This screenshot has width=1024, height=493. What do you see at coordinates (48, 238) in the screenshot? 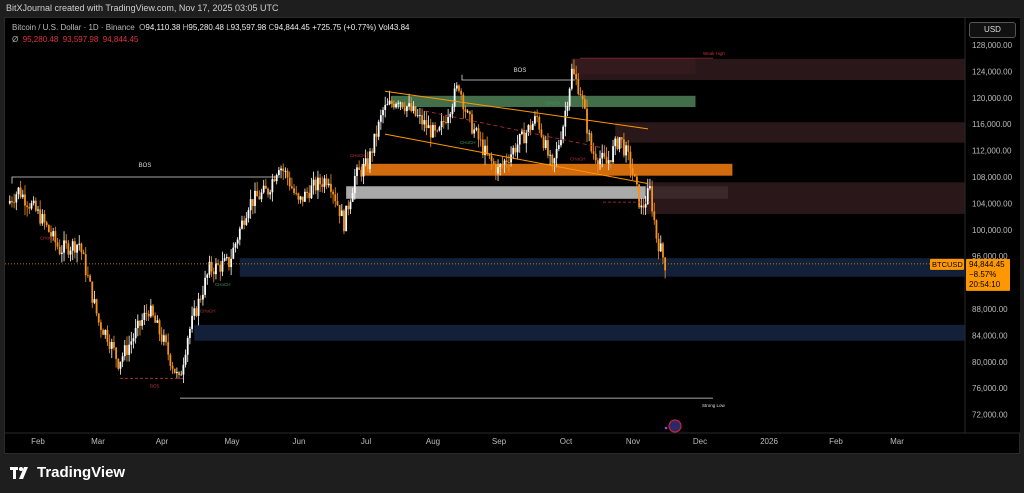
I see `choch-label: CHoCH` at bounding box center [48, 238].